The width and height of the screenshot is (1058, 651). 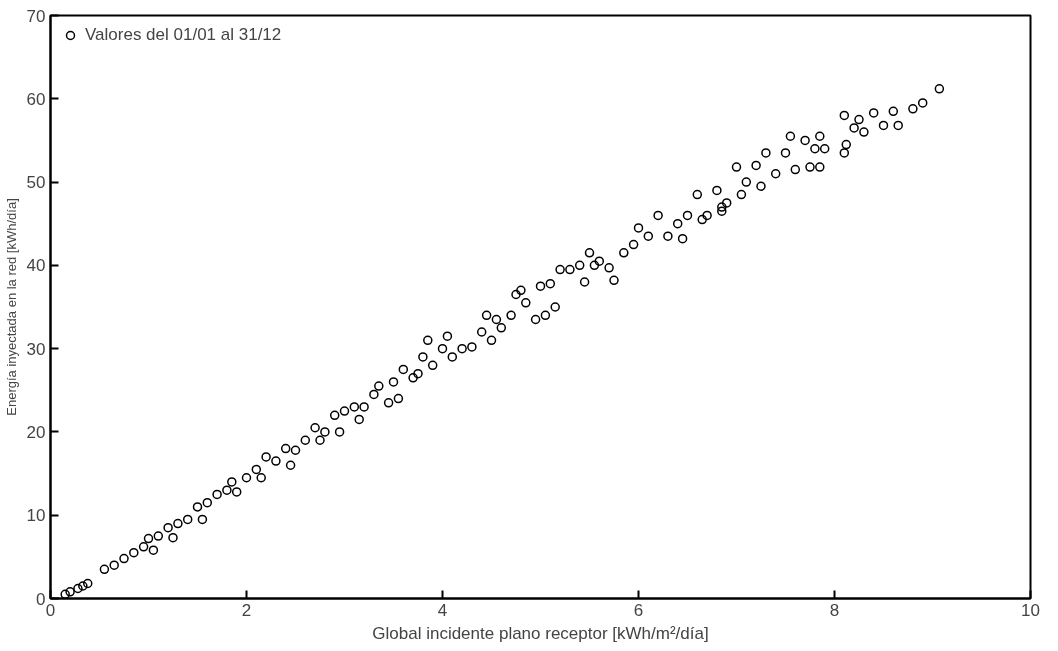 I want to click on x-tick-label: 10, so click(x=1030, y=610).